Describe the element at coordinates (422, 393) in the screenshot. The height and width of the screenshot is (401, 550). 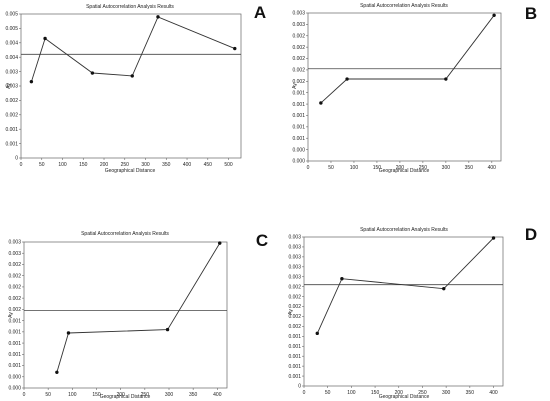
I see `x-tick-label-d: 250` at that location.